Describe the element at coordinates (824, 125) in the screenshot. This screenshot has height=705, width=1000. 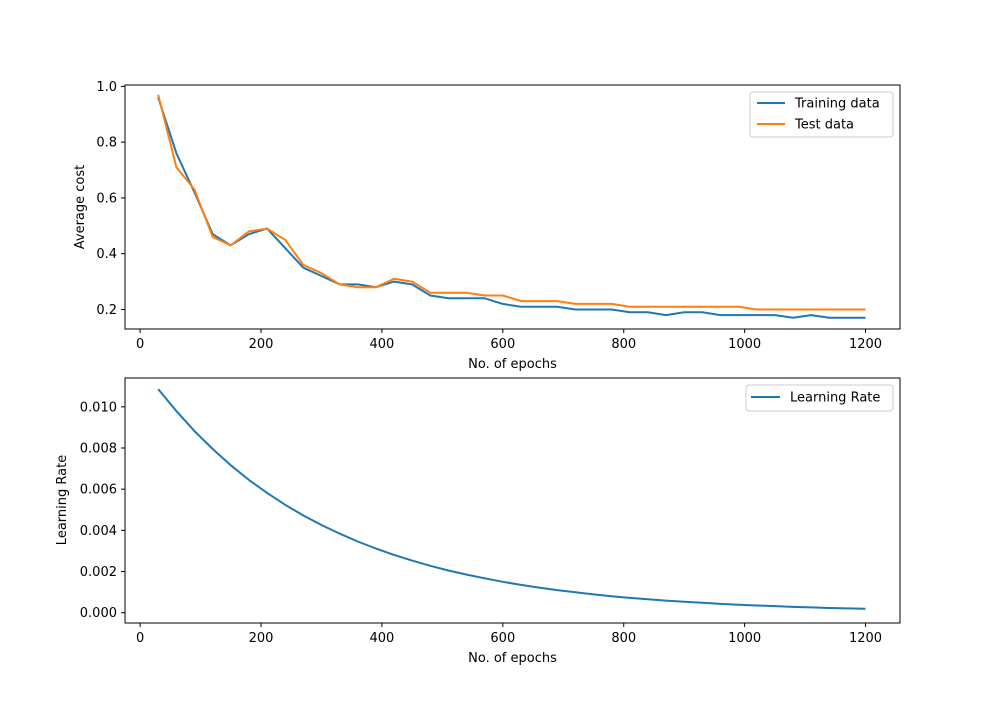
I see `legend-label-test-data: Test data` at that location.